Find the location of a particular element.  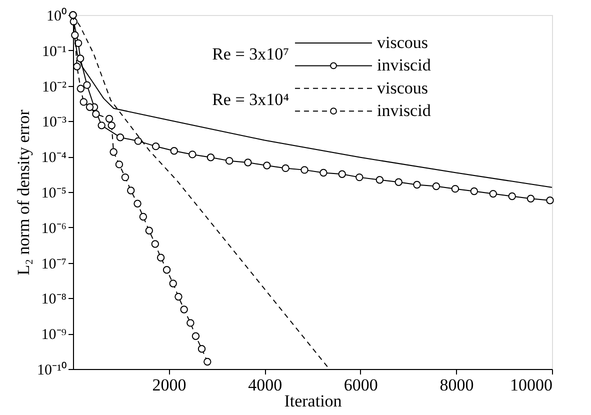

y-tick-label: 10⁻¹⁰ is located at coordinates (51, 370).